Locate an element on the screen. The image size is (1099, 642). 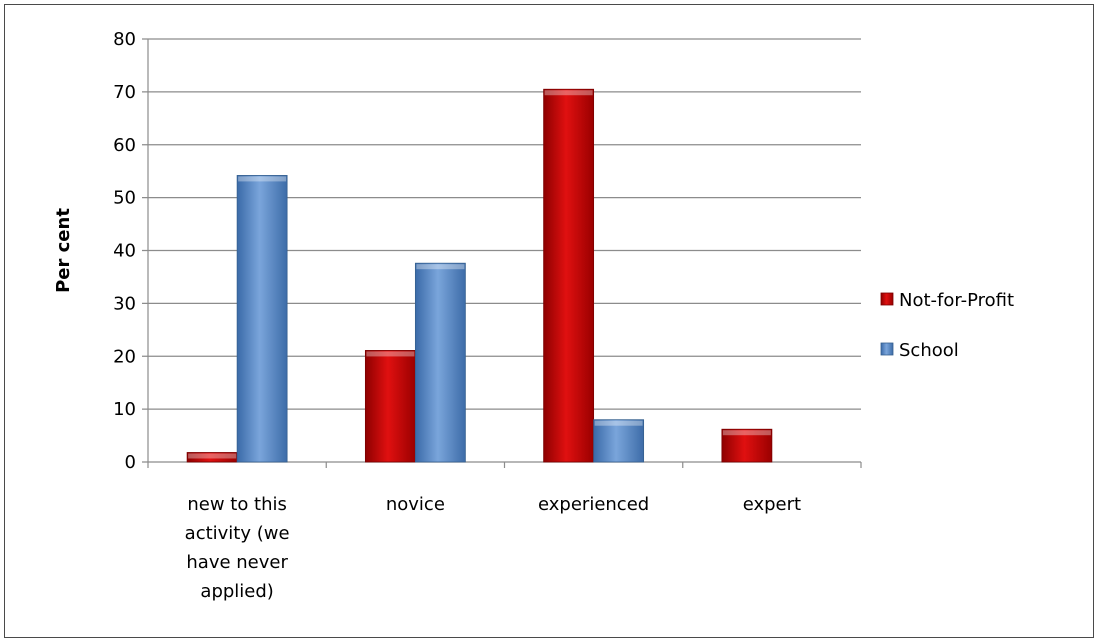
legend-label-not-for-profit: Not-for-Profit is located at coordinates (956, 300).